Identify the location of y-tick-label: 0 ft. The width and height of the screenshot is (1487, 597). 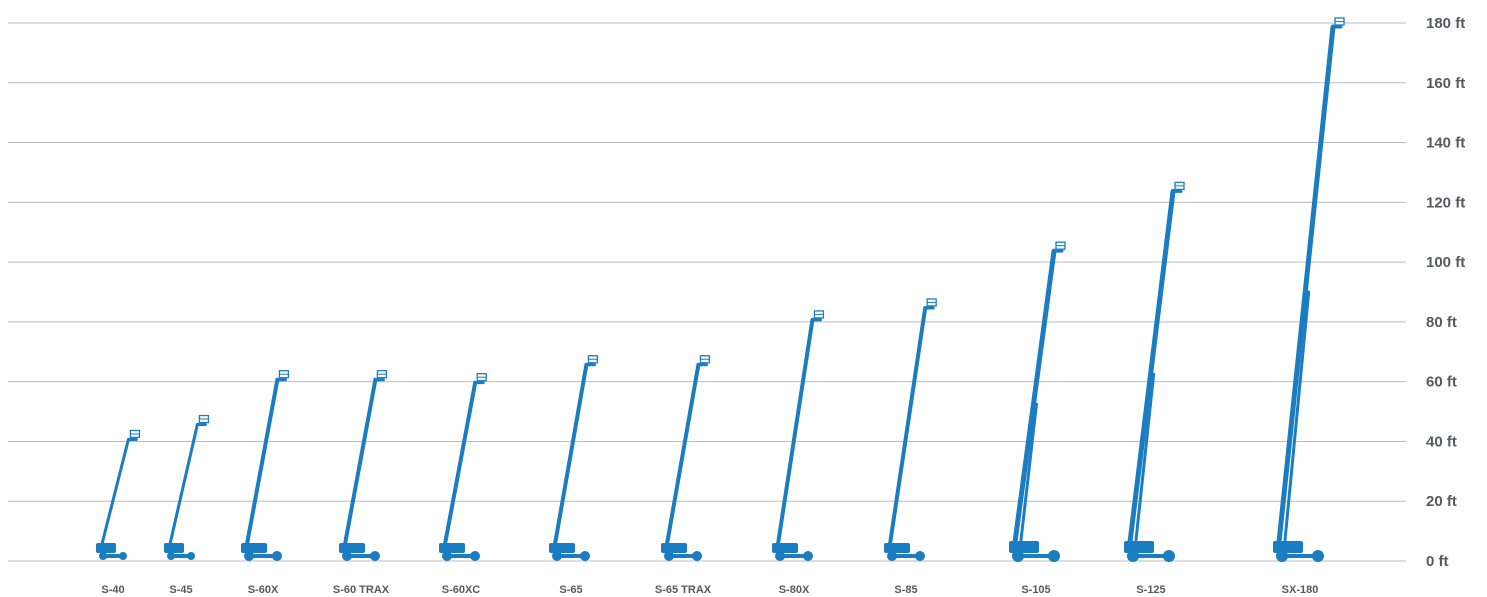
(1437, 561).